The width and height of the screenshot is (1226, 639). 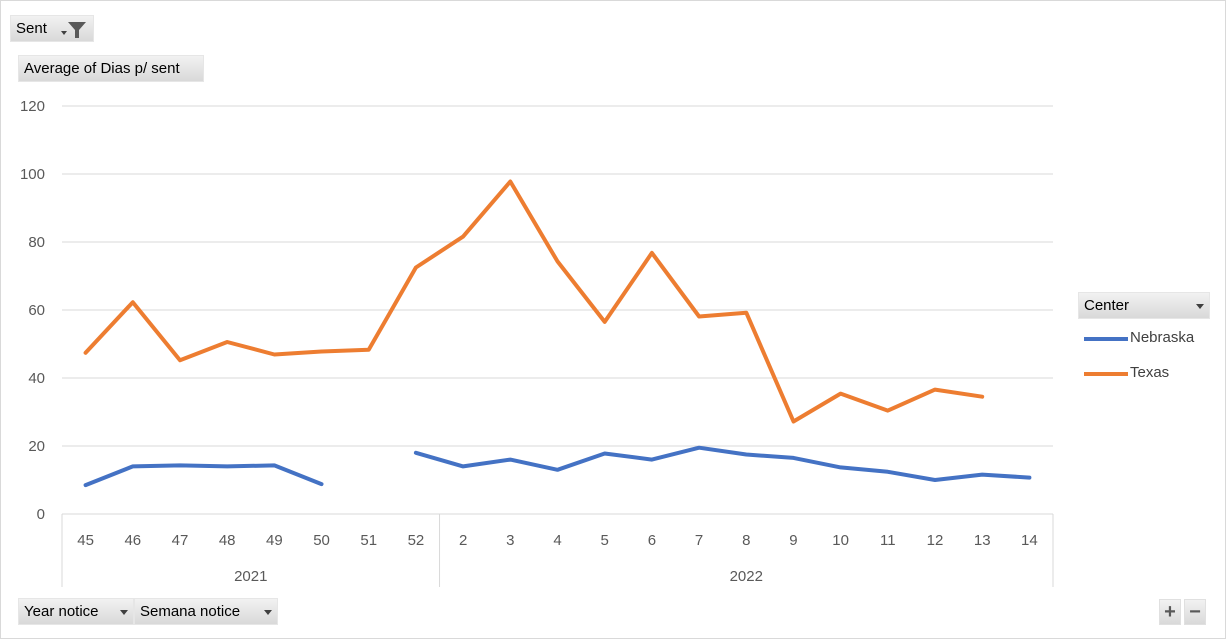 What do you see at coordinates (32, 106) in the screenshot?
I see `y-tick-label: 120` at bounding box center [32, 106].